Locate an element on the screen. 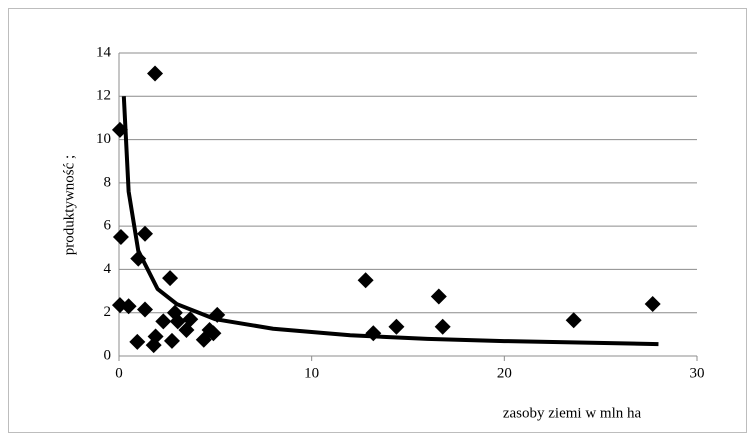  x-tick-label: 20 is located at coordinates (504, 373).